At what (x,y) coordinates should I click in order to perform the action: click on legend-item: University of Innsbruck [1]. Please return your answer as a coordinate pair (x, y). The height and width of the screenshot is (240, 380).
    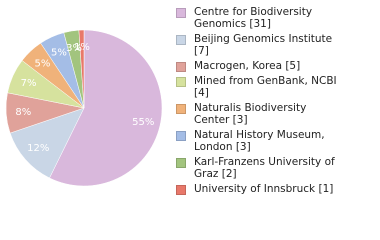
    Looking at the image, I should click on (274, 189).